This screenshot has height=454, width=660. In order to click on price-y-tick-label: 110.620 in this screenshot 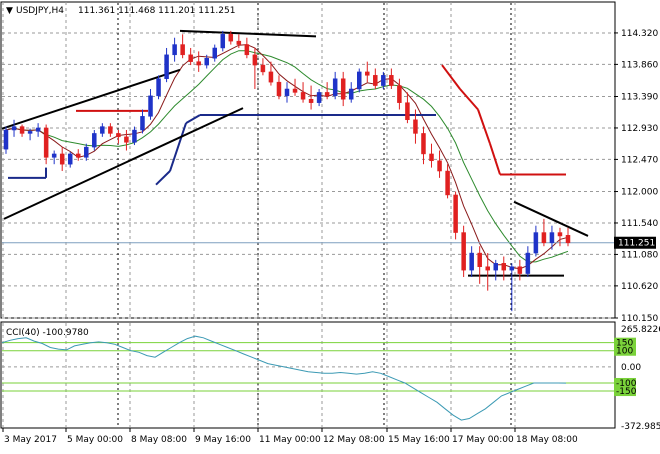, I will do `click(639, 287)`.